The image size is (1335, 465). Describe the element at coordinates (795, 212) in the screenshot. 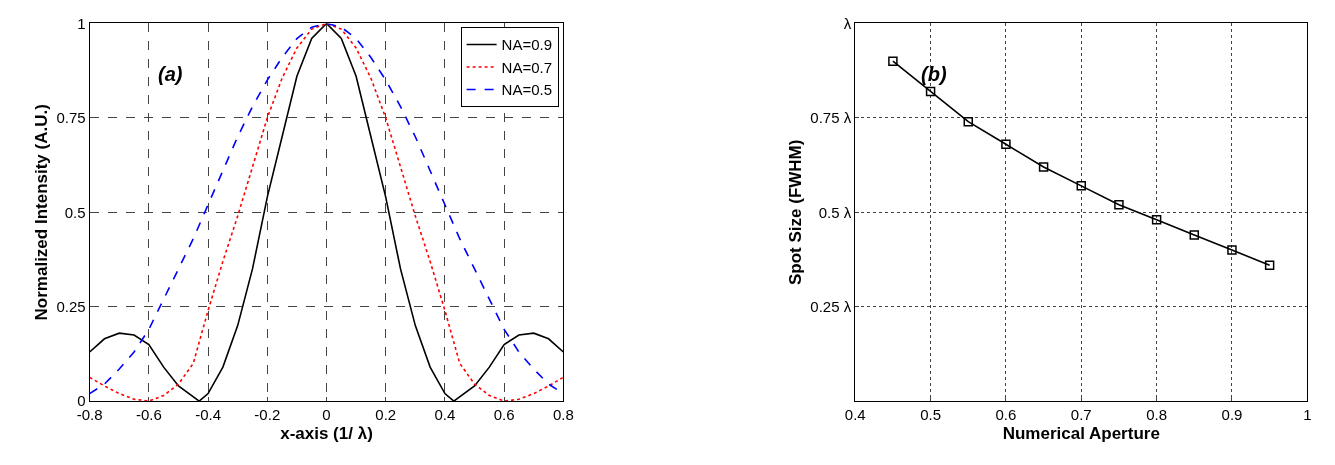

I see `y-axis-title: Spot Size (FWHM)` at that location.